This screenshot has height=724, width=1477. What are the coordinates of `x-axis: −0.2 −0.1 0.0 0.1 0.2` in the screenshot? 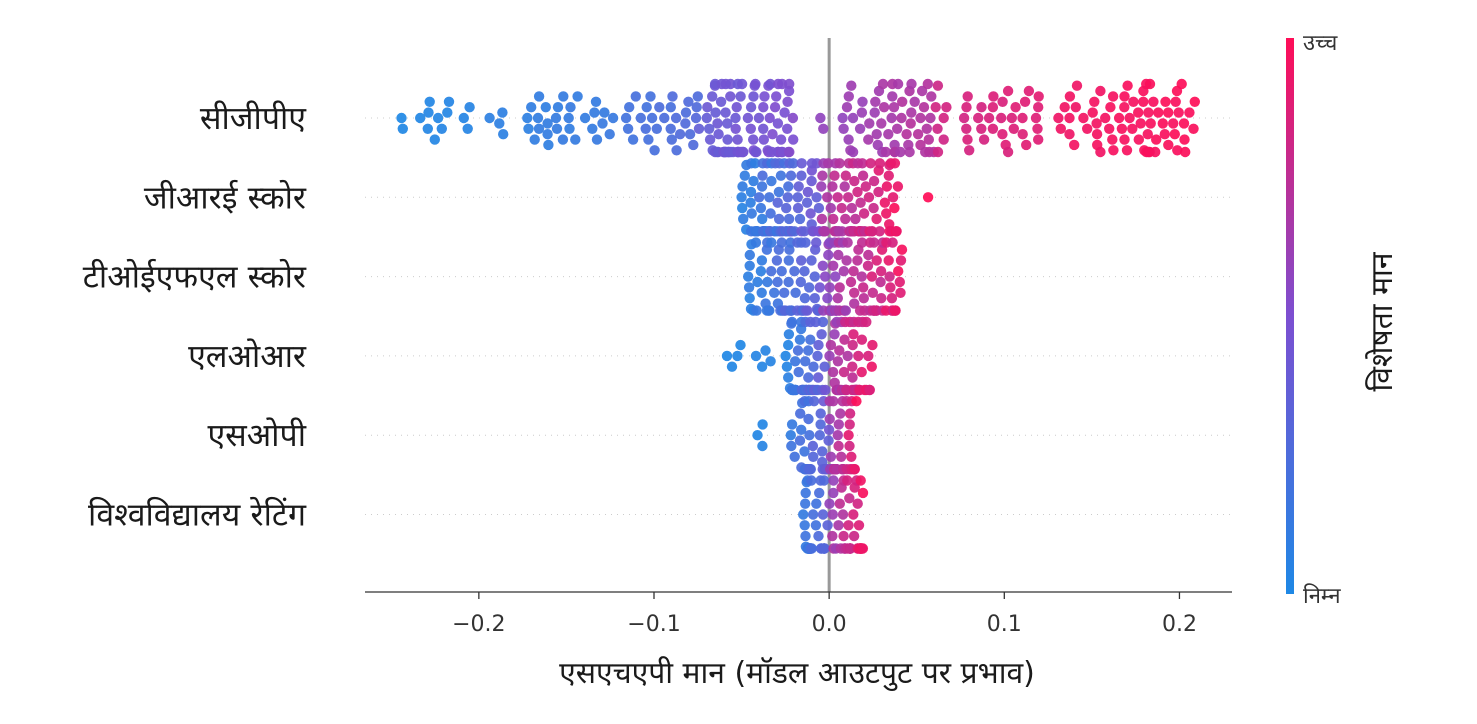 It's located at (798, 614).